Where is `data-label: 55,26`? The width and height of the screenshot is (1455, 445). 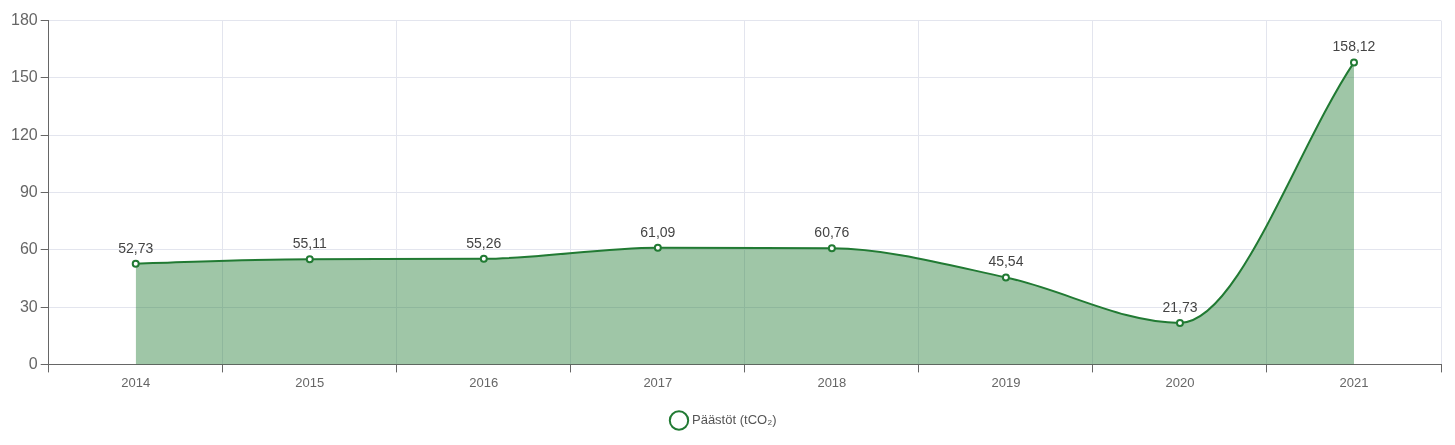 data-label: 55,26 is located at coordinates (484, 242).